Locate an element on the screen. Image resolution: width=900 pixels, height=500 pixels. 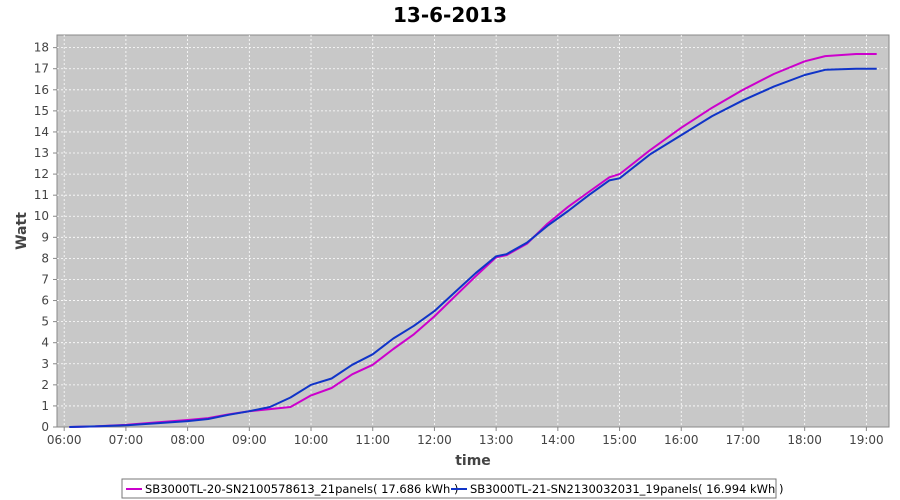
y-tick-label: 0 is located at coordinates (45, 427).